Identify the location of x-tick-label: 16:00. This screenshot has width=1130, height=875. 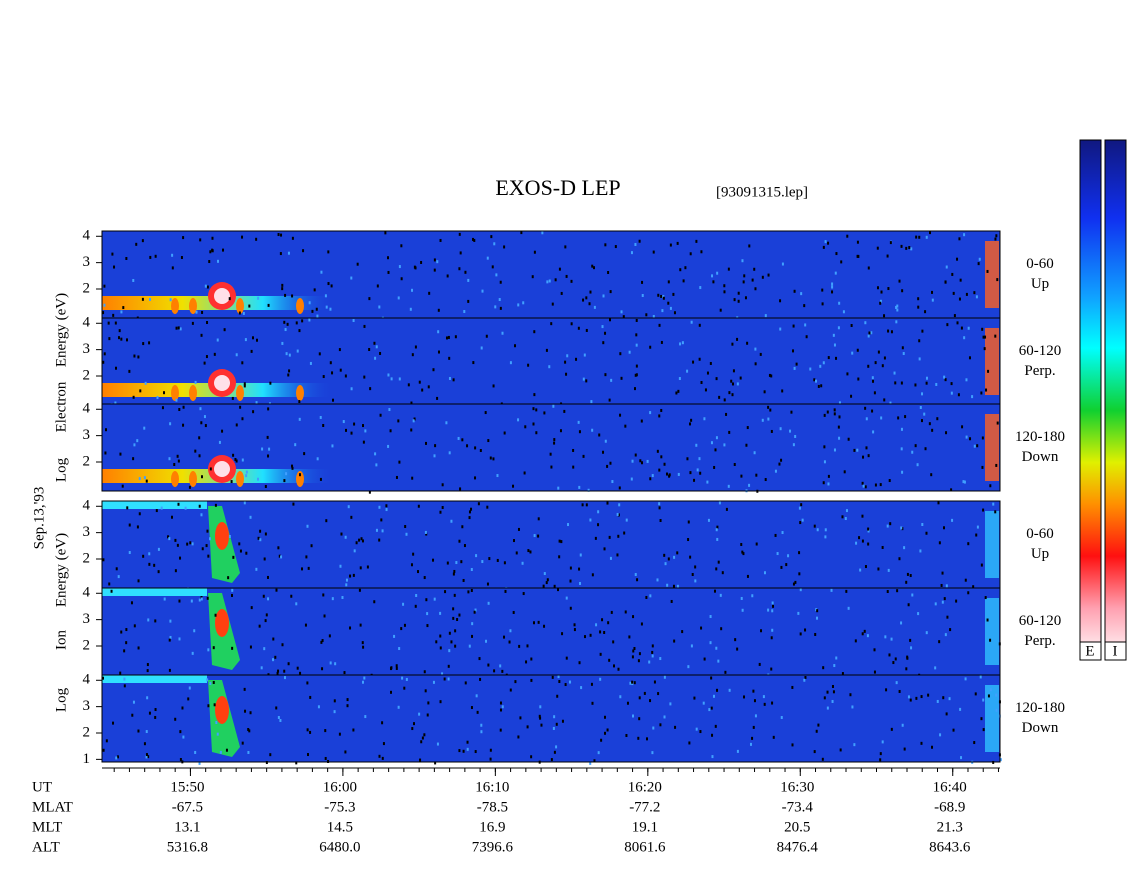
(340, 787).